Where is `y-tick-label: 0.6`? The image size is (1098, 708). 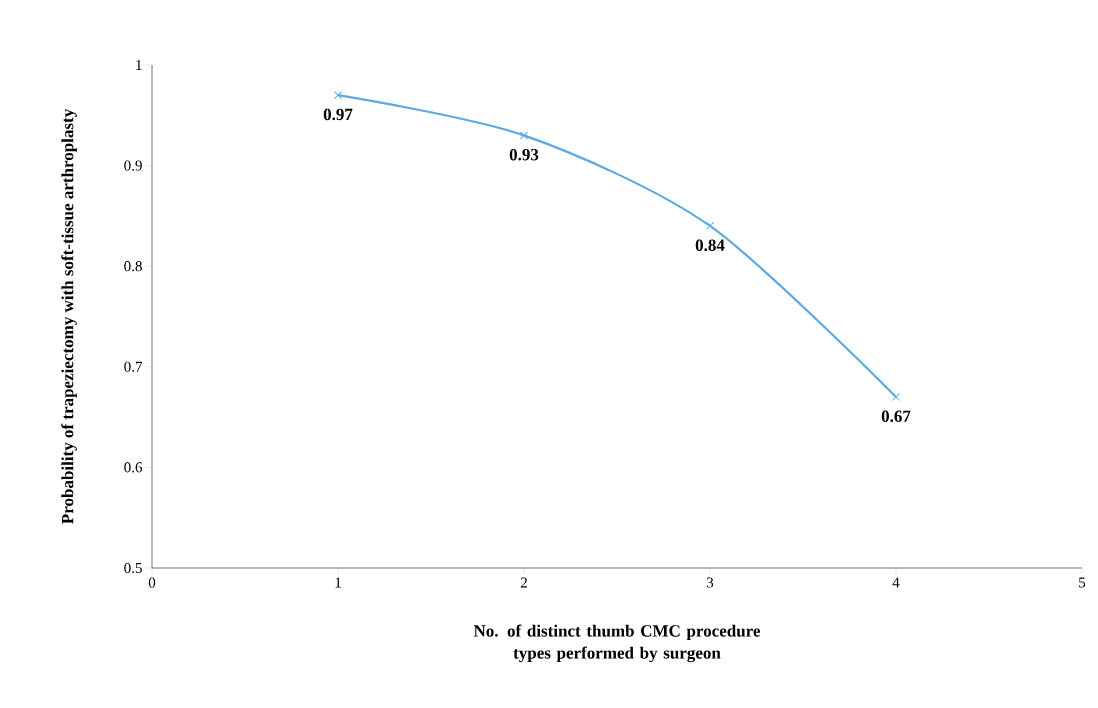 y-tick-label: 0.6 is located at coordinates (133, 467).